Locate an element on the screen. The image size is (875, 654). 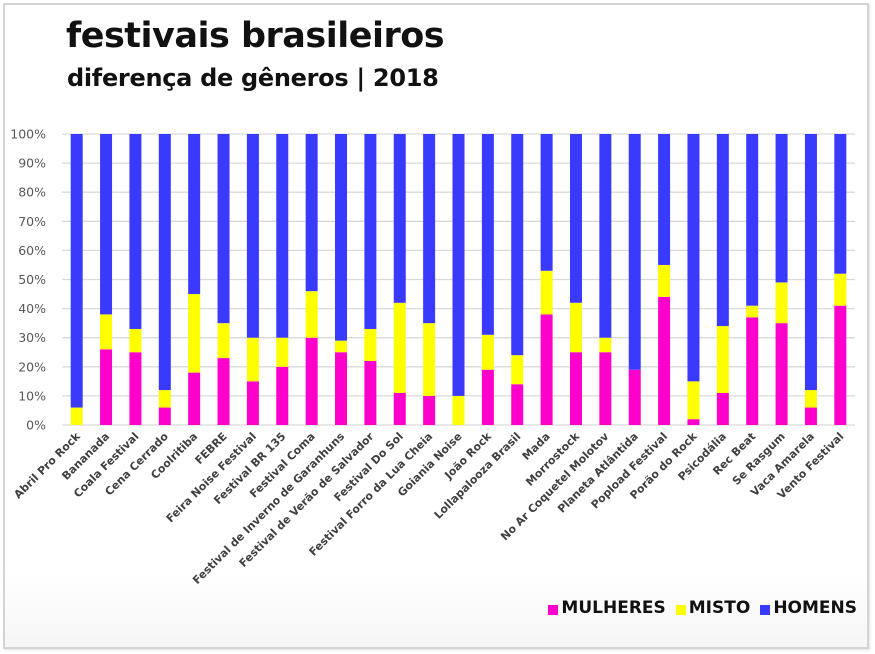
legend-item-mulheres: MULHERES is located at coordinates (607, 608).